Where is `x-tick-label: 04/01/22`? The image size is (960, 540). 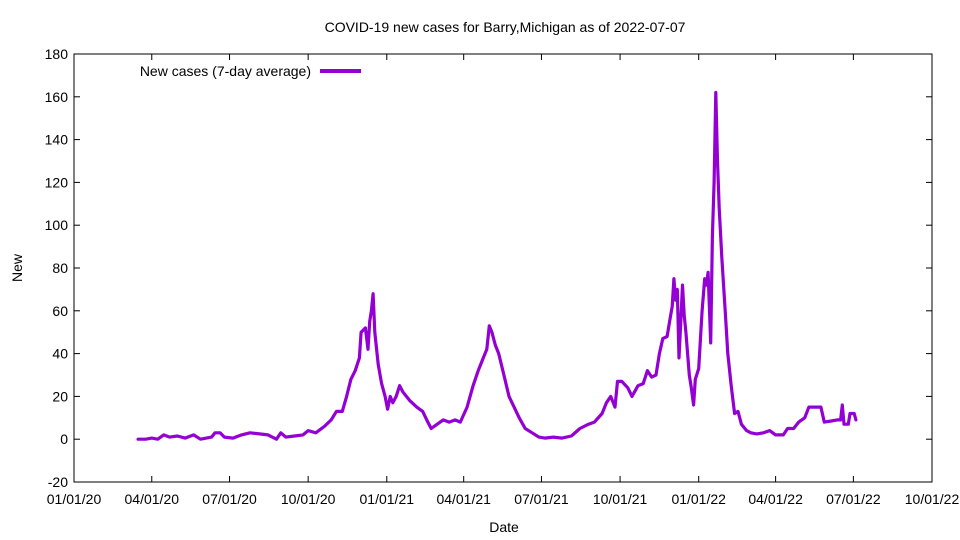 x-tick-label: 04/01/22 is located at coordinates (775, 499).